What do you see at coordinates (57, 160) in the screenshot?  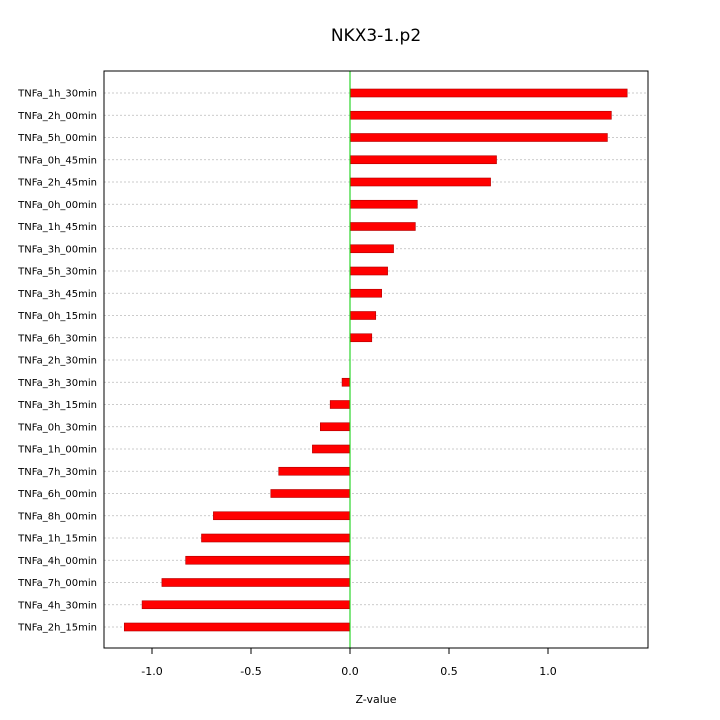 I see `category-label: TNFa_0h_45min` at bounding box center [57, 160].